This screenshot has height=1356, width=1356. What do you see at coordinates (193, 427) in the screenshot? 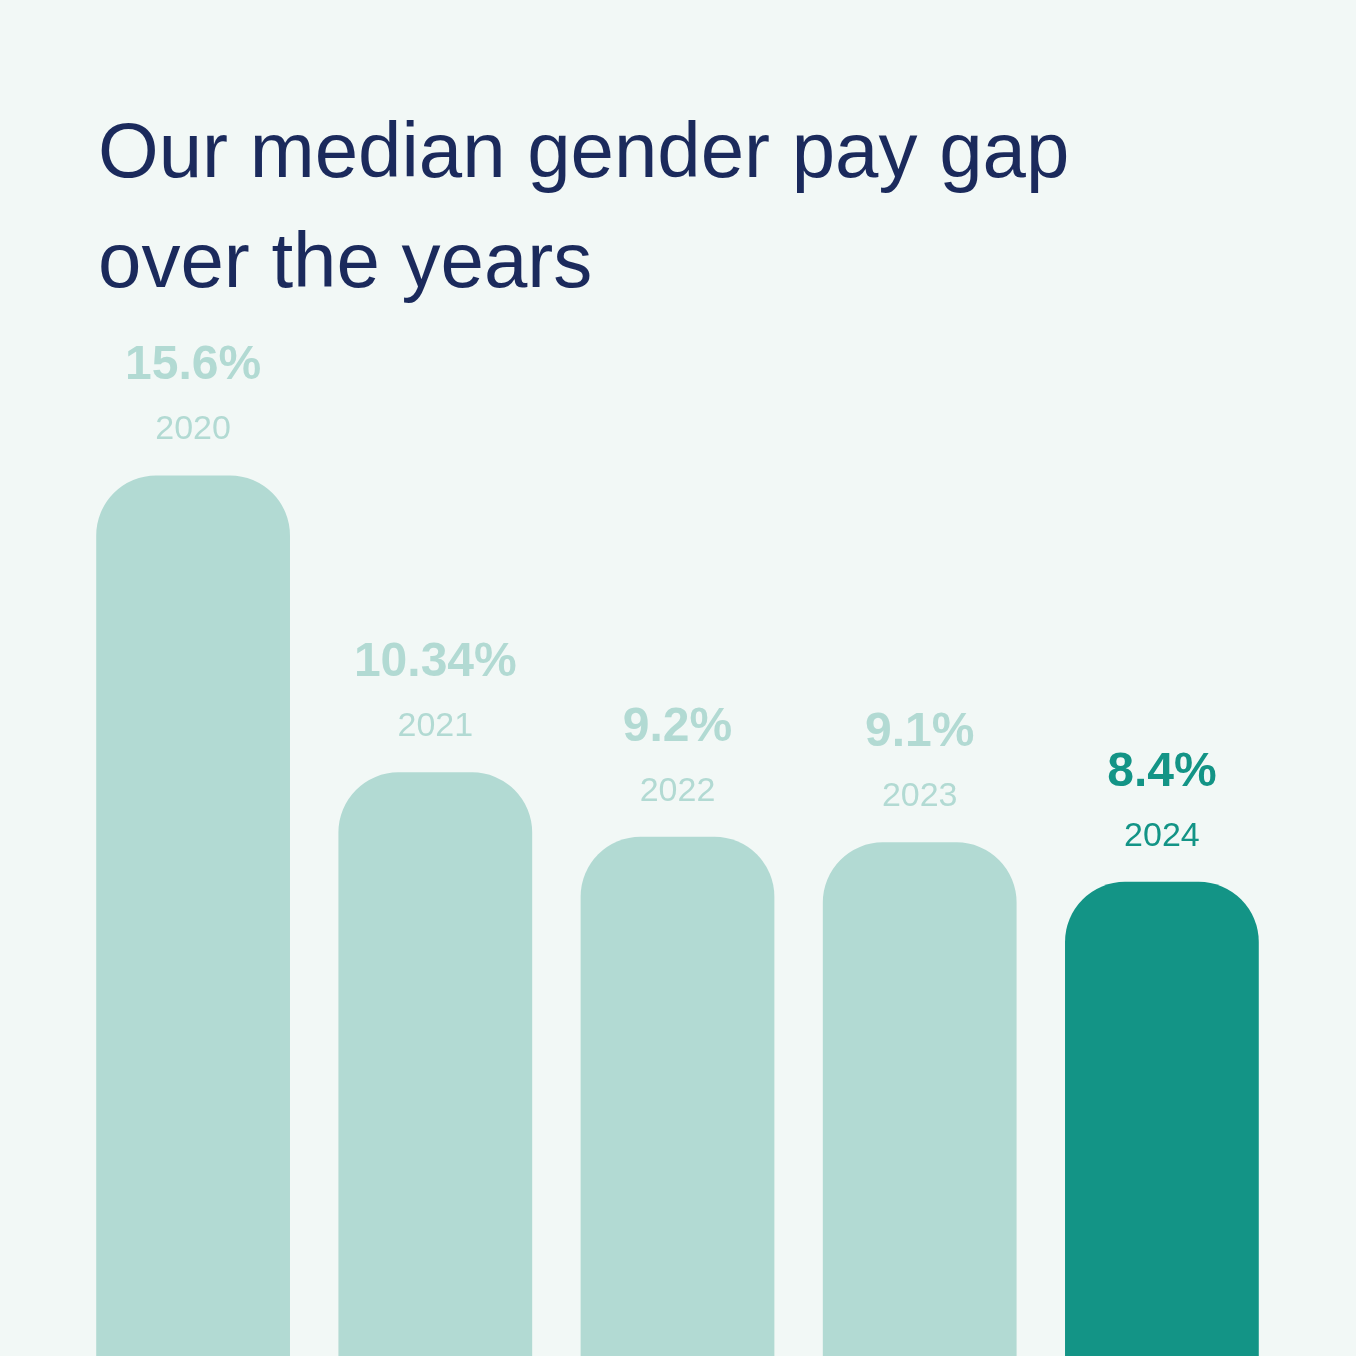
I see `x-tick-label: 2020` at bounding box center [193, 427].